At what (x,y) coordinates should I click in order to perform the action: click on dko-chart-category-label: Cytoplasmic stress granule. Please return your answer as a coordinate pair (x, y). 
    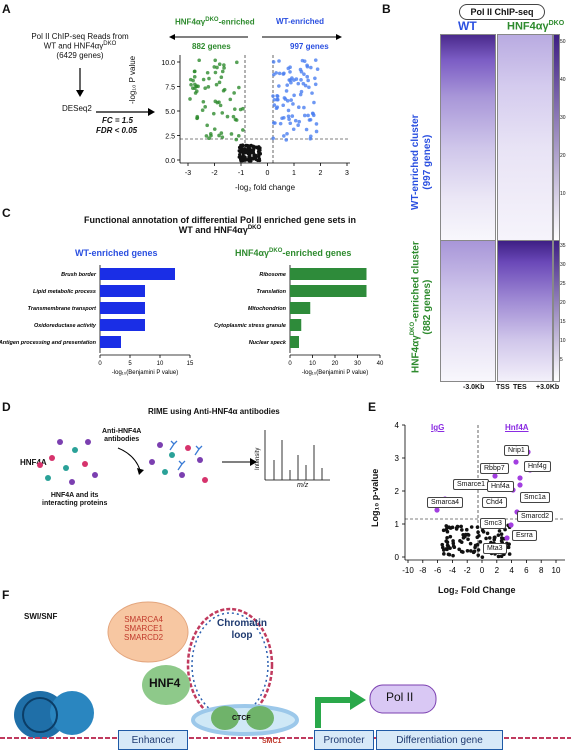
    Looking at the image, I should click on (250, 326).